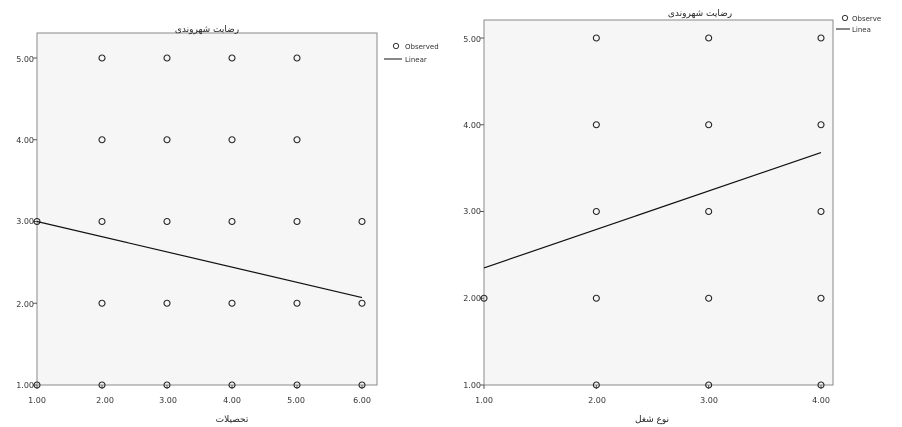  I want to click on y-ticks-right: 1.00 2.00 3.00 4.00 5.00, so click(472, 212).